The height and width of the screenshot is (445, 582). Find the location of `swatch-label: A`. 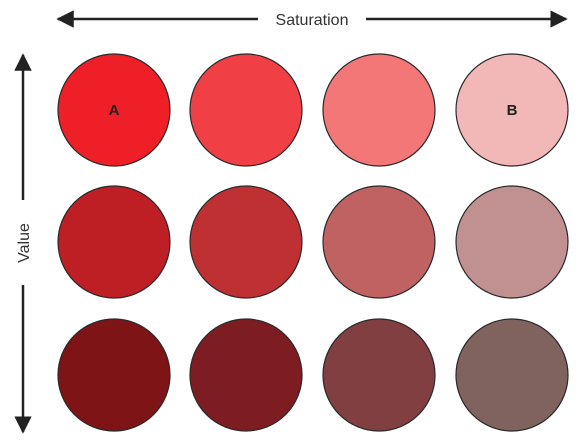

swatch-label: A is located at coordinates (114, 110).